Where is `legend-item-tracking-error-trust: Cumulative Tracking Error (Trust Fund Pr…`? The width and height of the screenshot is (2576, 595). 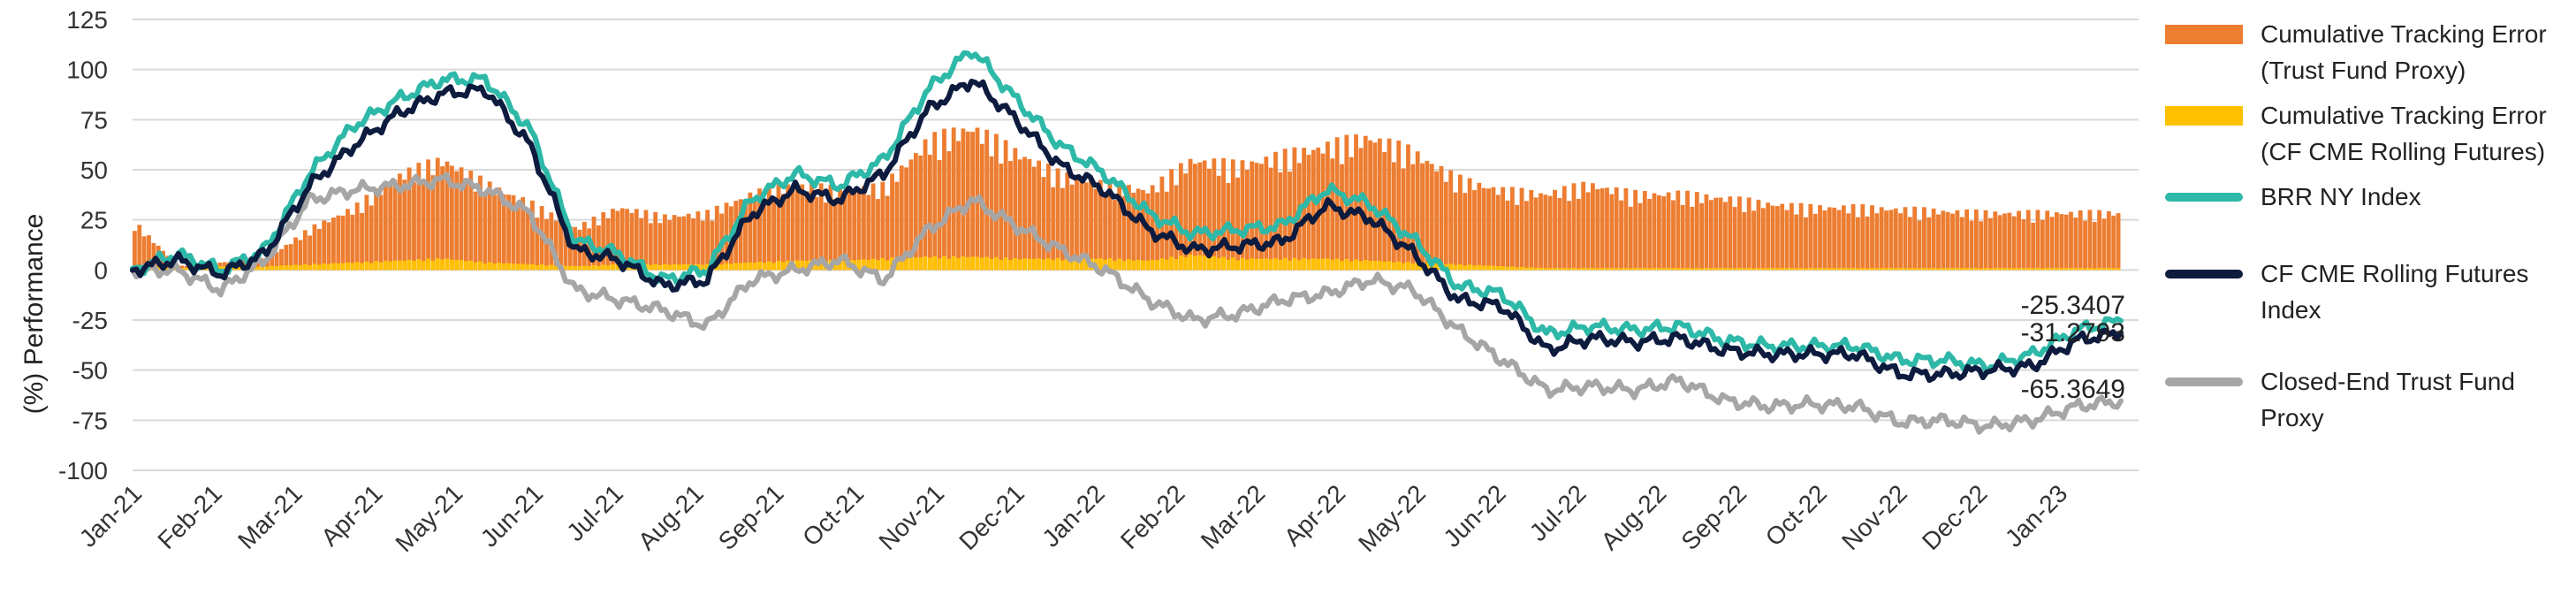 legend-item-tracking-error-trust: Cumulative Tracking Error (Trust Fund Pr… is located at coordinates (2364, 52).